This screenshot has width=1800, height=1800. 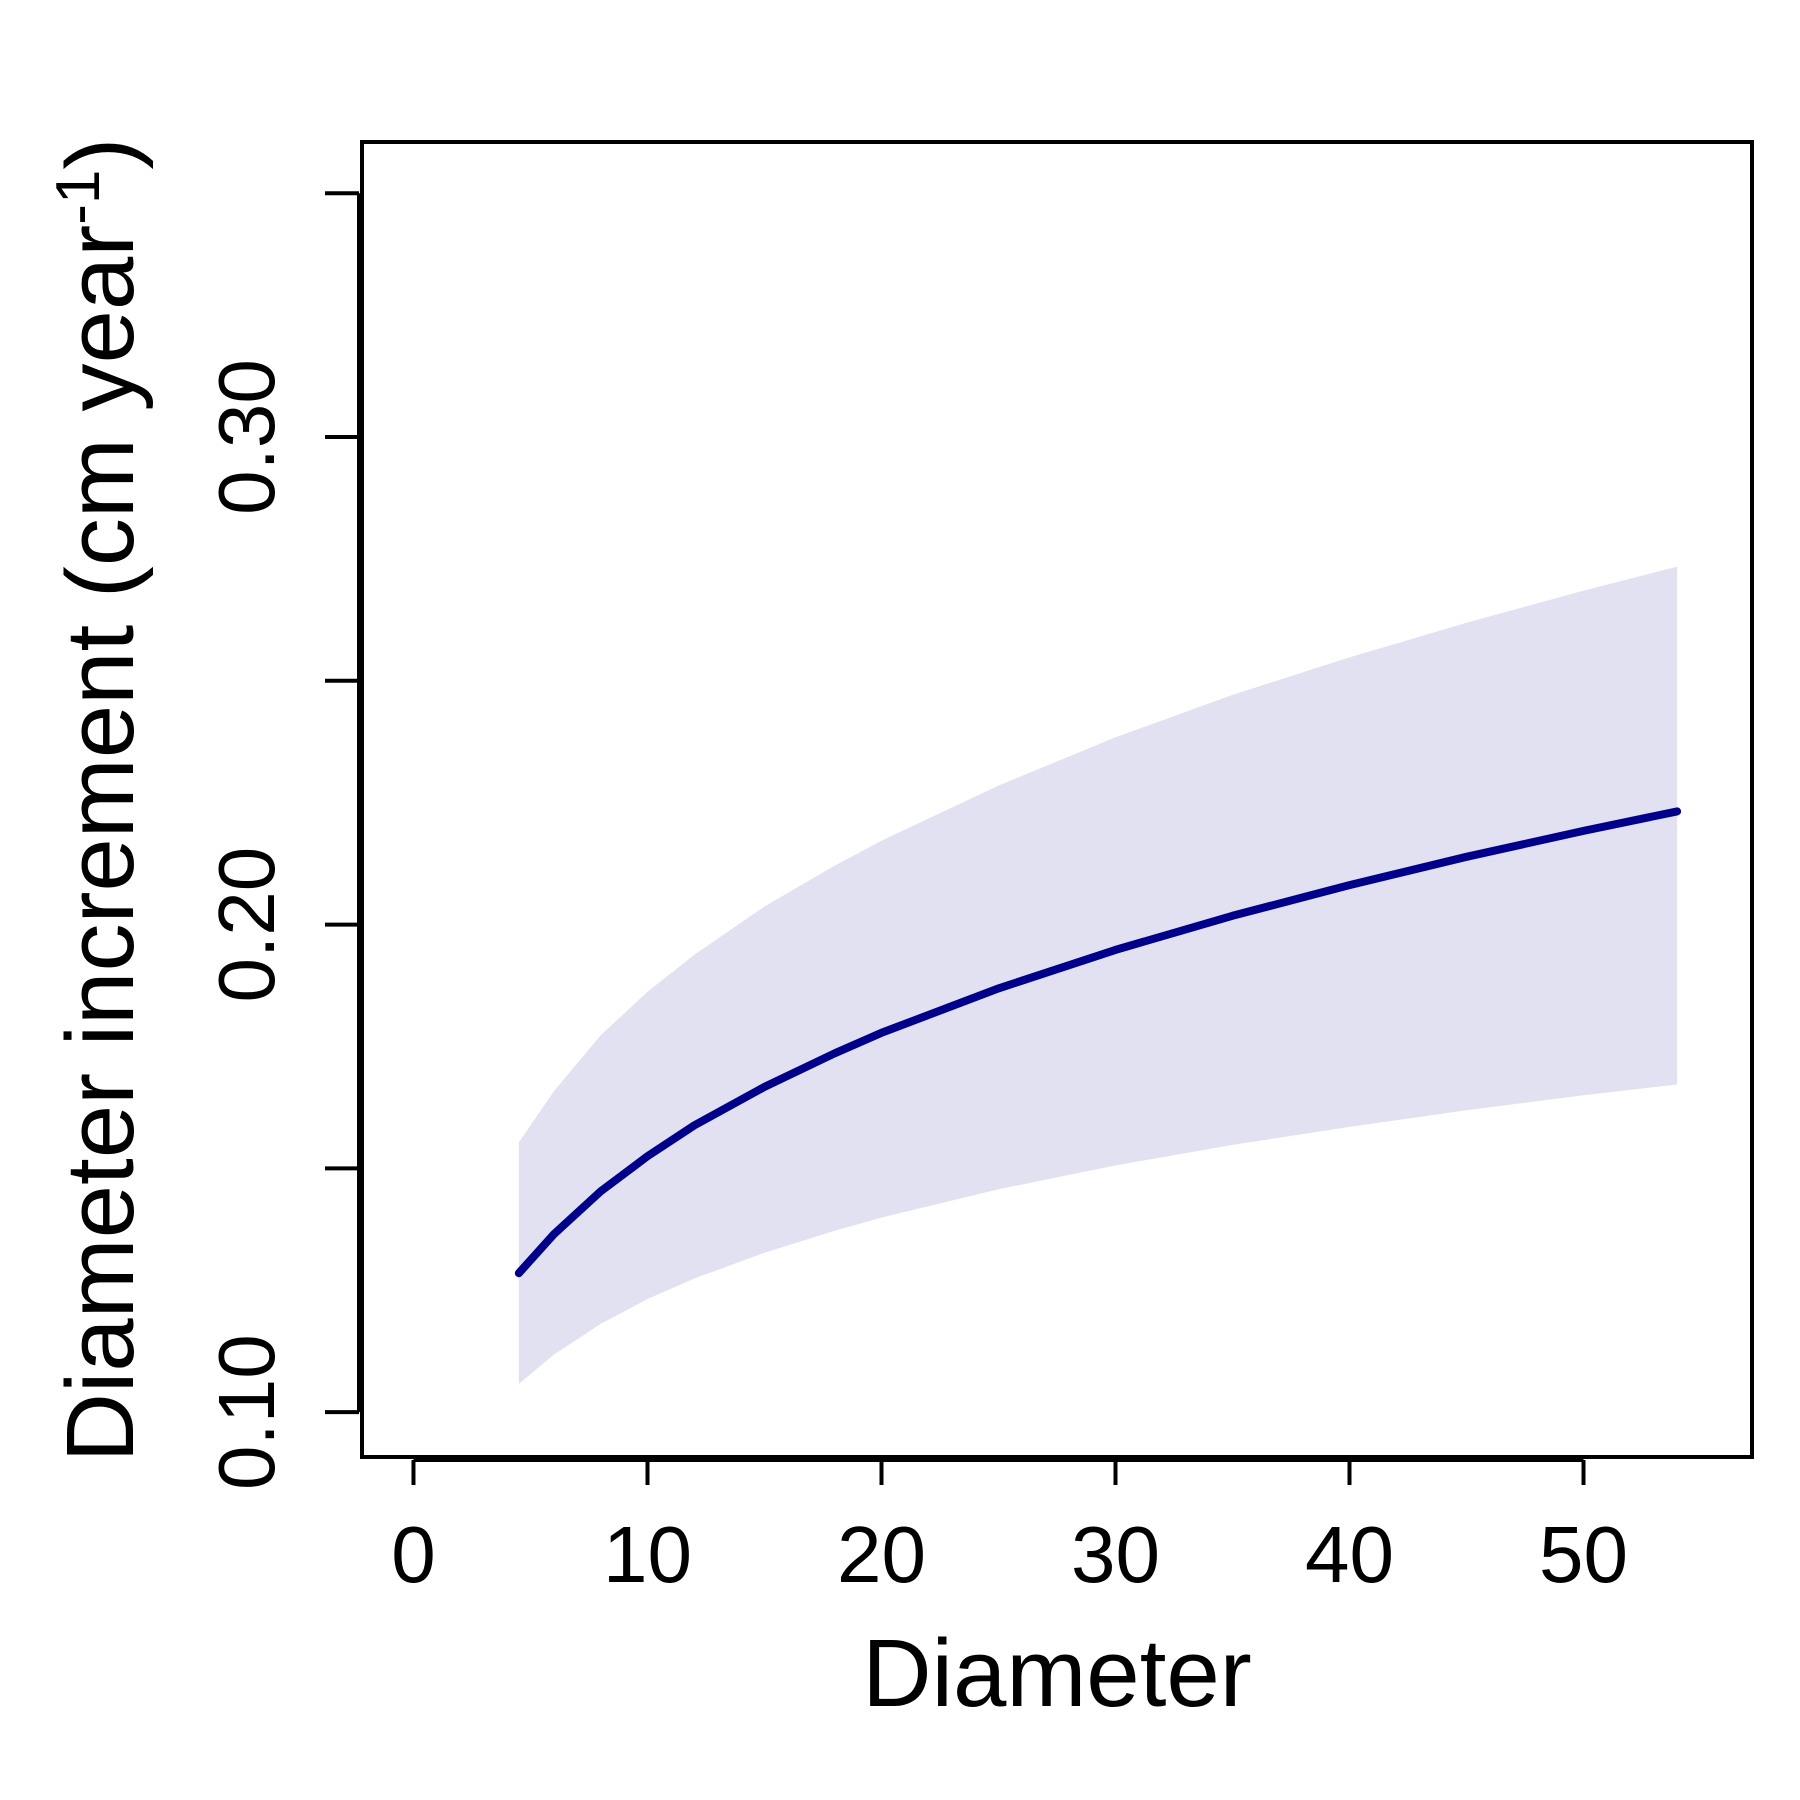 I want to click on x-tick-label-30: 30, so click(x=1115, y=1554).